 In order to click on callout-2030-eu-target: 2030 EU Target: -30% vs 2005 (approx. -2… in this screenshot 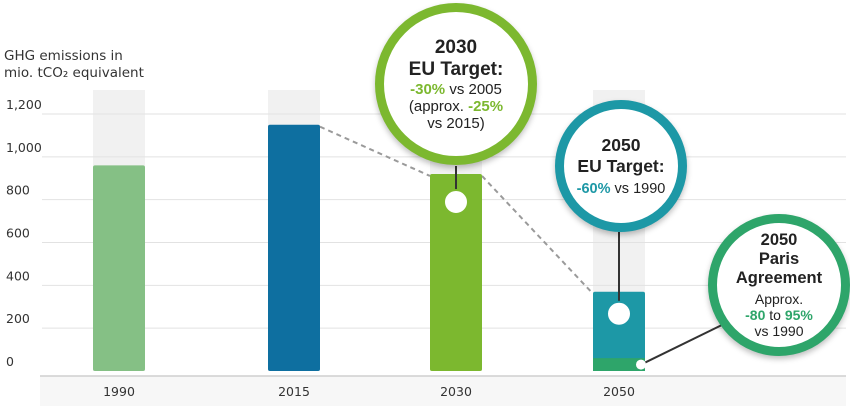, I will do `click(456, 84)`.